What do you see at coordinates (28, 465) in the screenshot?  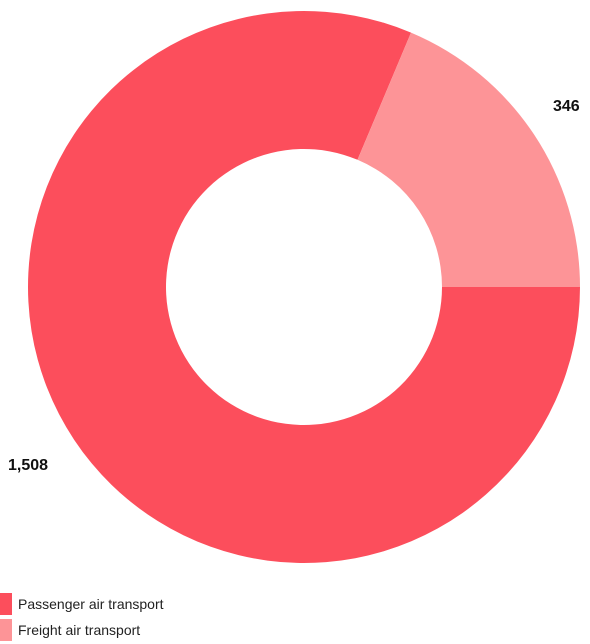 I see `data-label-passenger: 1,508` at bounding box center [28, 465].